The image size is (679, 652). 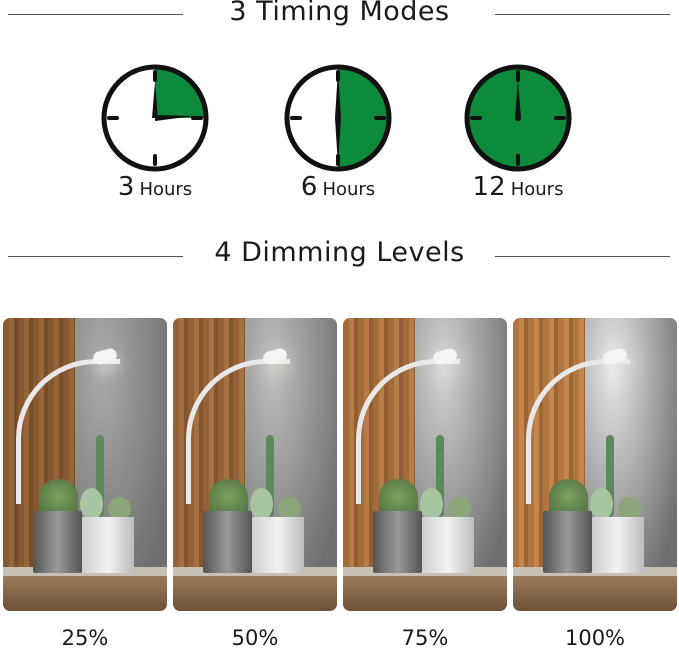 What do you see at coordinates (126, 187) in the screenshot?
I see `hours-number: 3` at bounding box center [126, 187].